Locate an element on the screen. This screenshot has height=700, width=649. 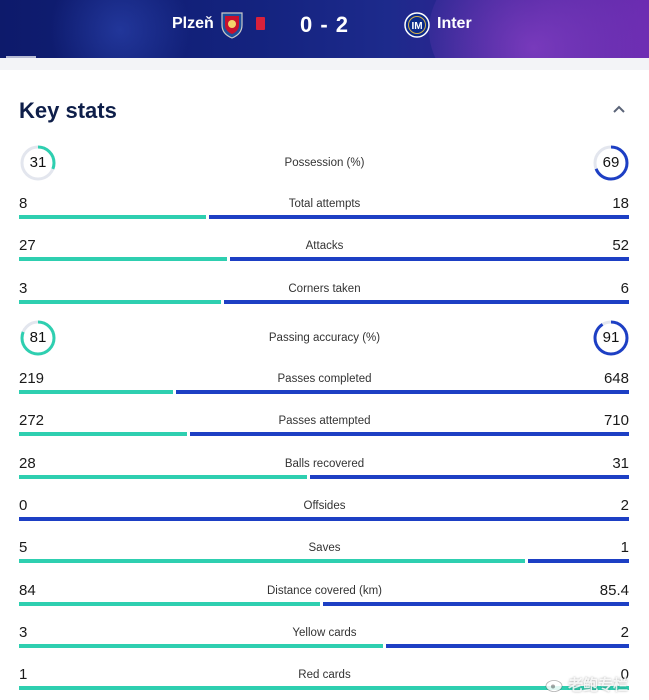
away-stat-value: 6 is located at coordinates (624, 288).